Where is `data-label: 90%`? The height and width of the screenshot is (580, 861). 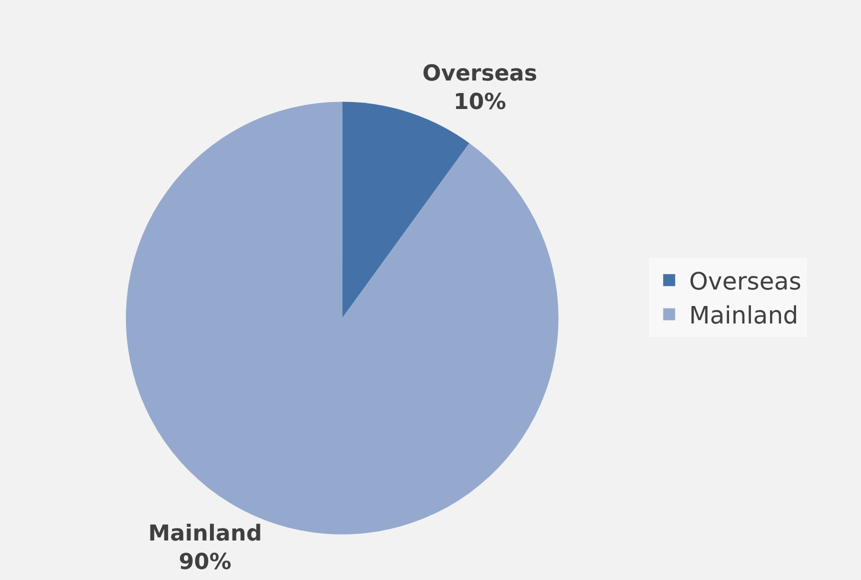
data-label: 90% is located at coordinates (205, 562).